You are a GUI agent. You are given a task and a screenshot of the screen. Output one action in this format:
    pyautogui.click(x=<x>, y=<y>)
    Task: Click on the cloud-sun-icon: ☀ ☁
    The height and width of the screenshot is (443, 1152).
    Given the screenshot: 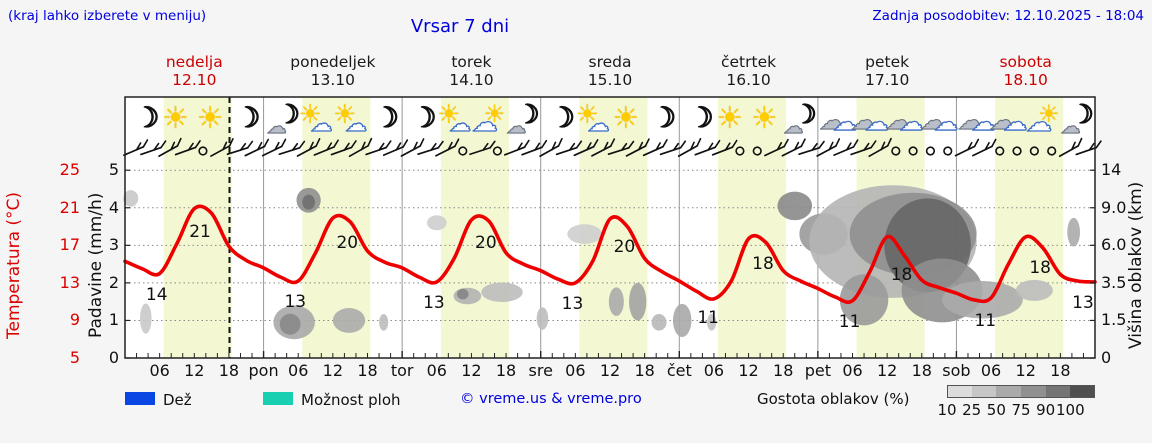 What is the action you would take?
    pyautogui.click(x=1043, y=119)
    